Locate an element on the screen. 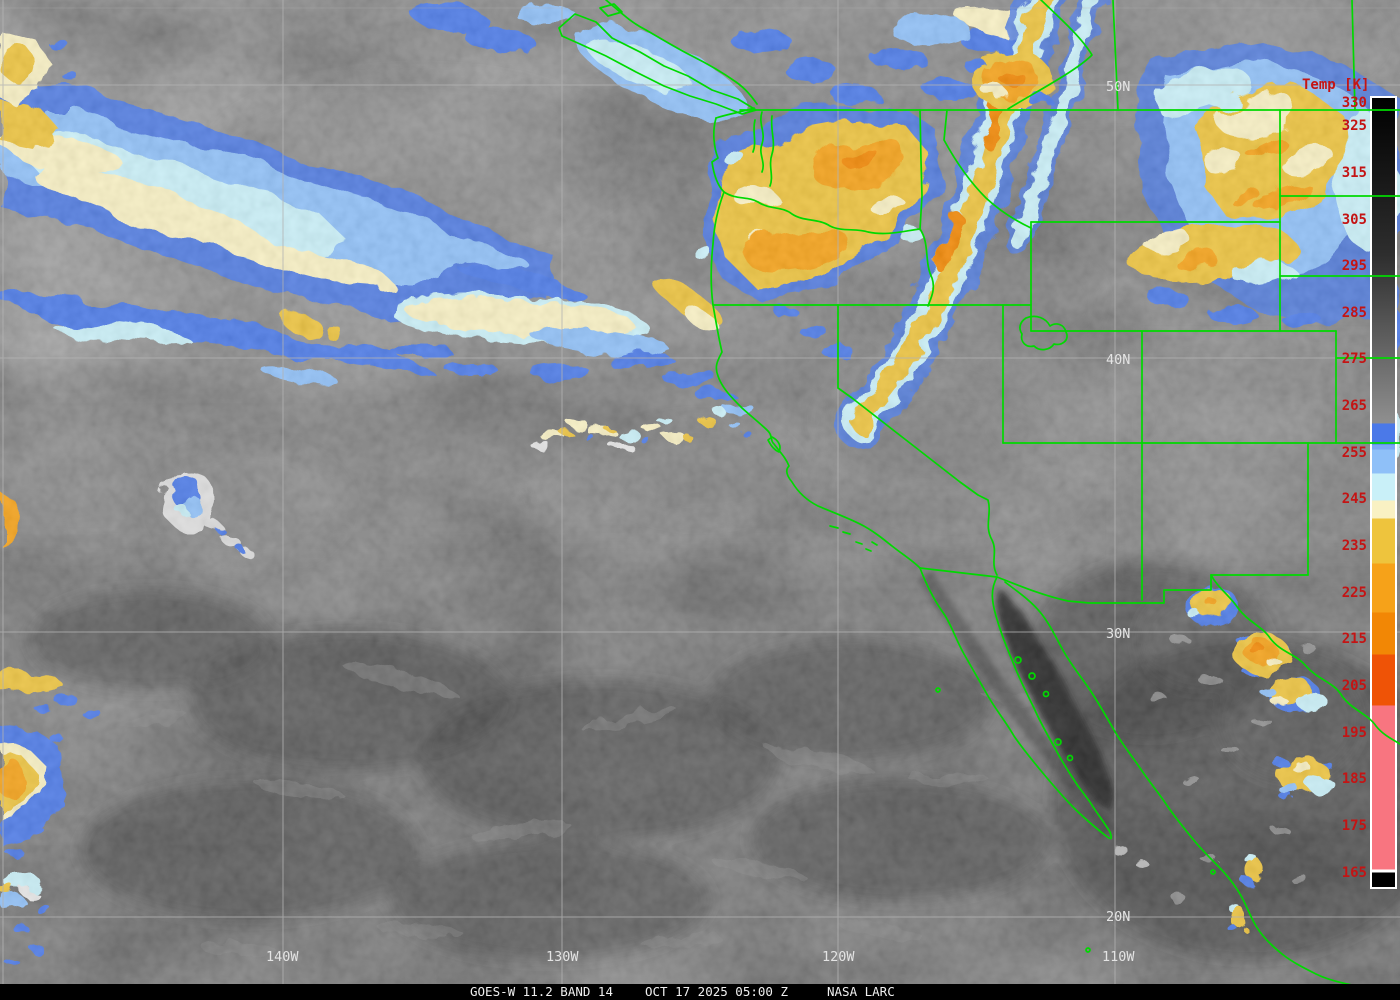 The width and height of the screenshot is (1400, 1000). colorbar-tick: 330 is located at coordinates (1354, 103).